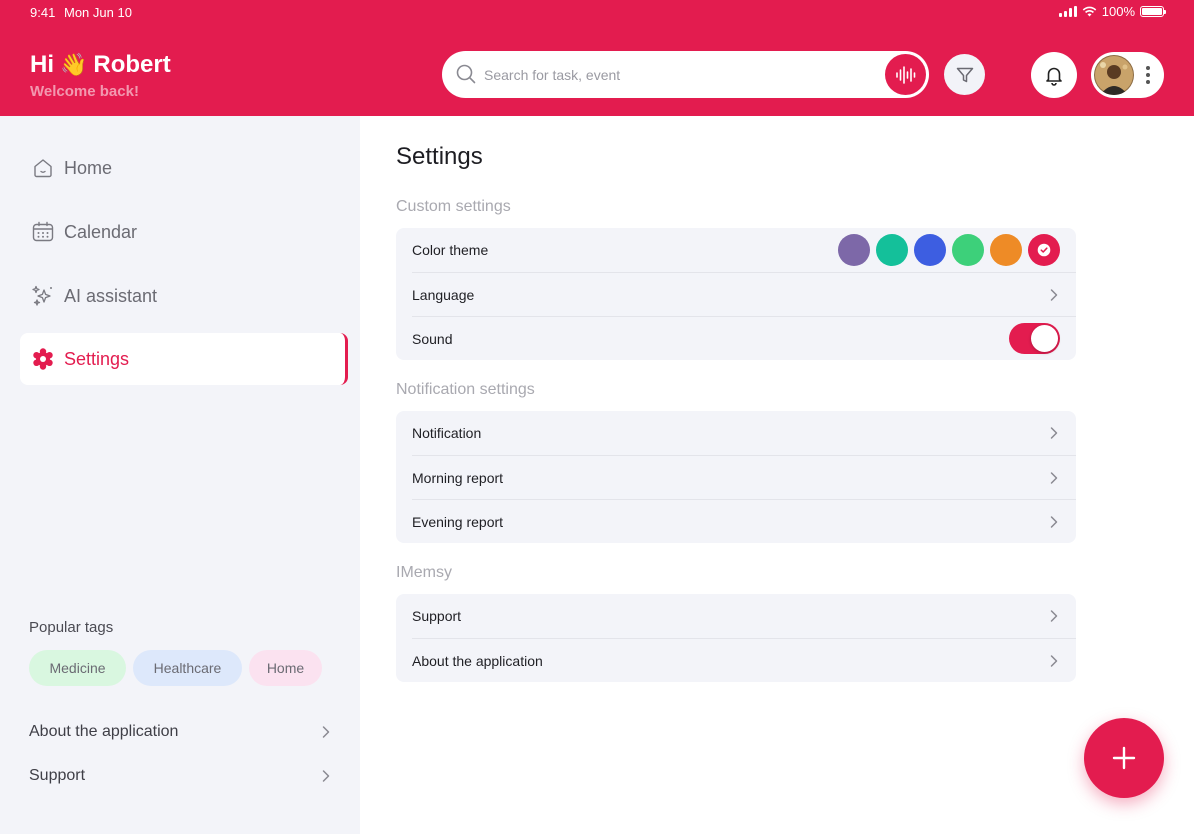  What do you see at coordinates (458, 521) in the screenshot?
I see `settings-row-label: Evening report` at bounding box center [458, 521].